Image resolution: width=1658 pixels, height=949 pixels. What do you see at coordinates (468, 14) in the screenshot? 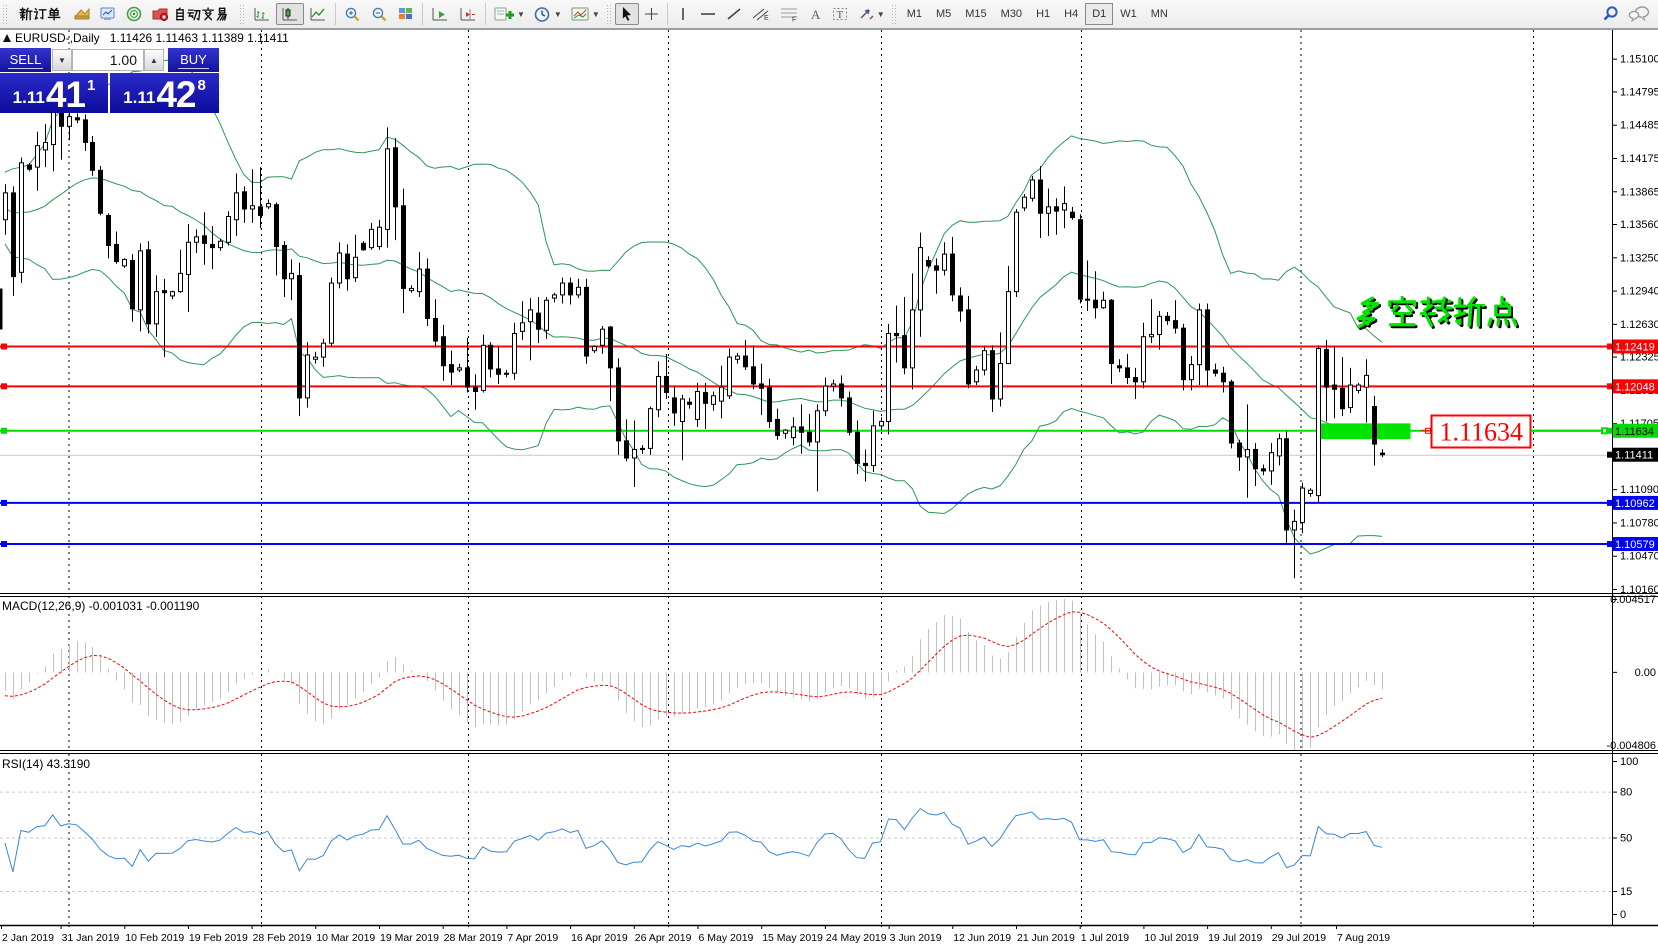
I see `chart-shift-icon` at bounding box center [468, 14].